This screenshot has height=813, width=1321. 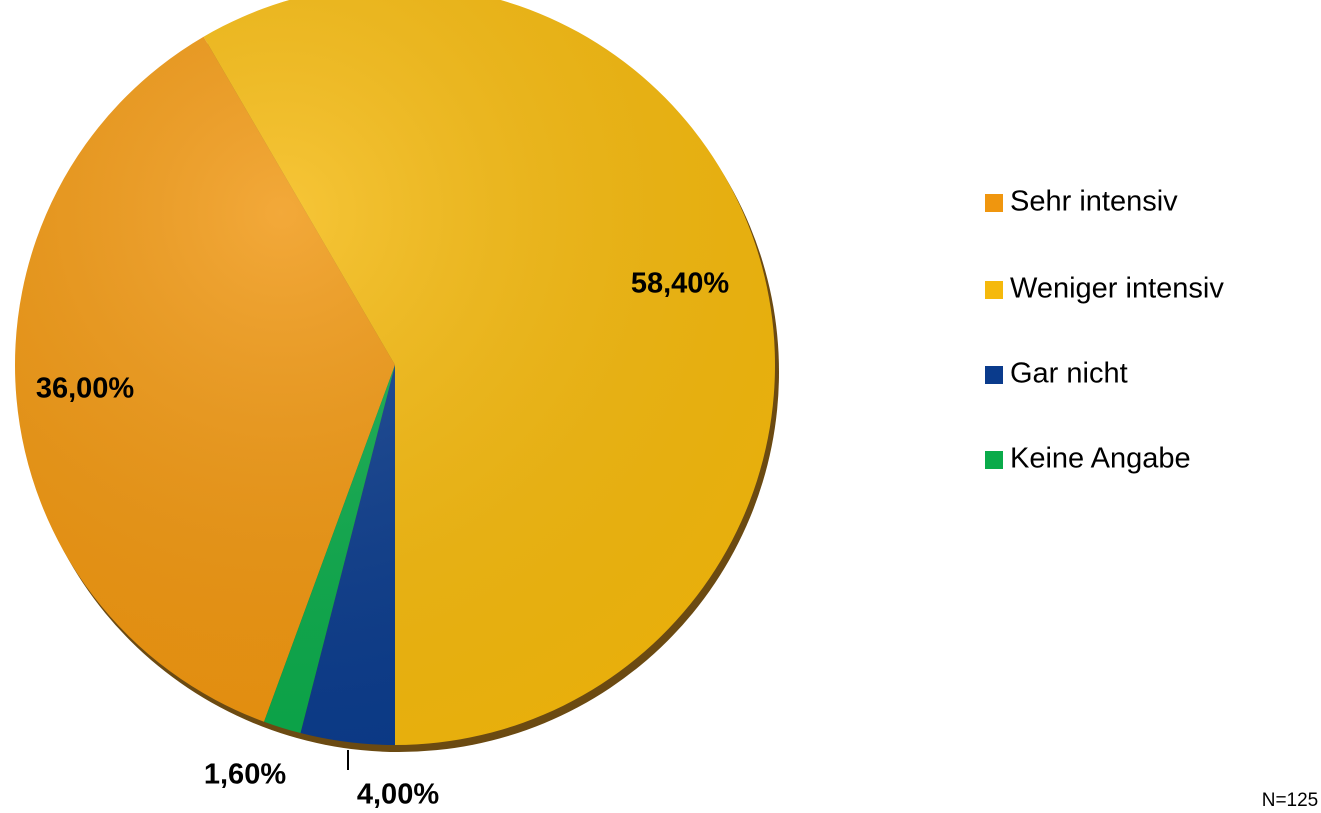 I want to click on legend-label: Weniger intensiv, so click(x=1117, y=289).